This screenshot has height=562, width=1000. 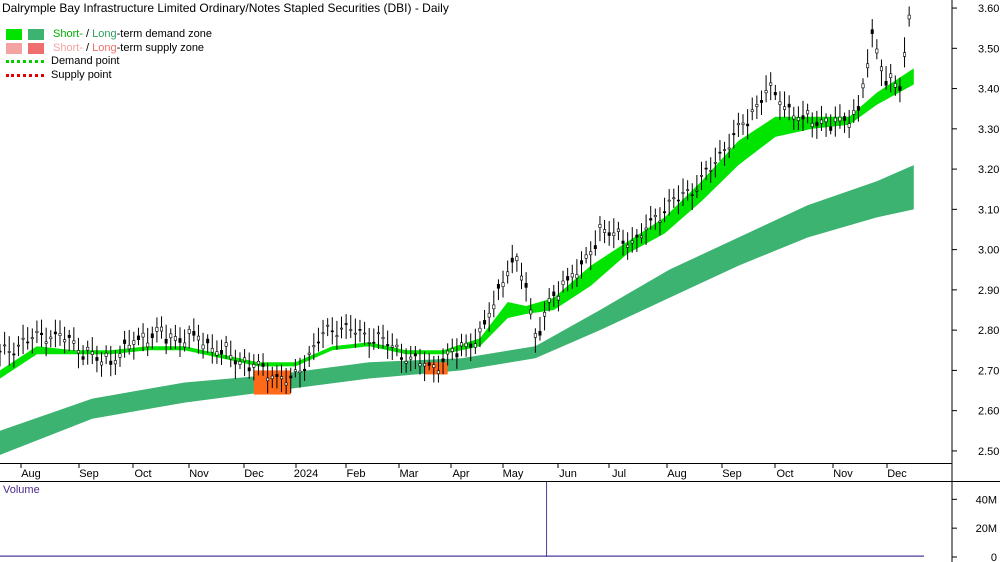 I want to click on x-tick-label: Apr, so click(x=460, y=474).